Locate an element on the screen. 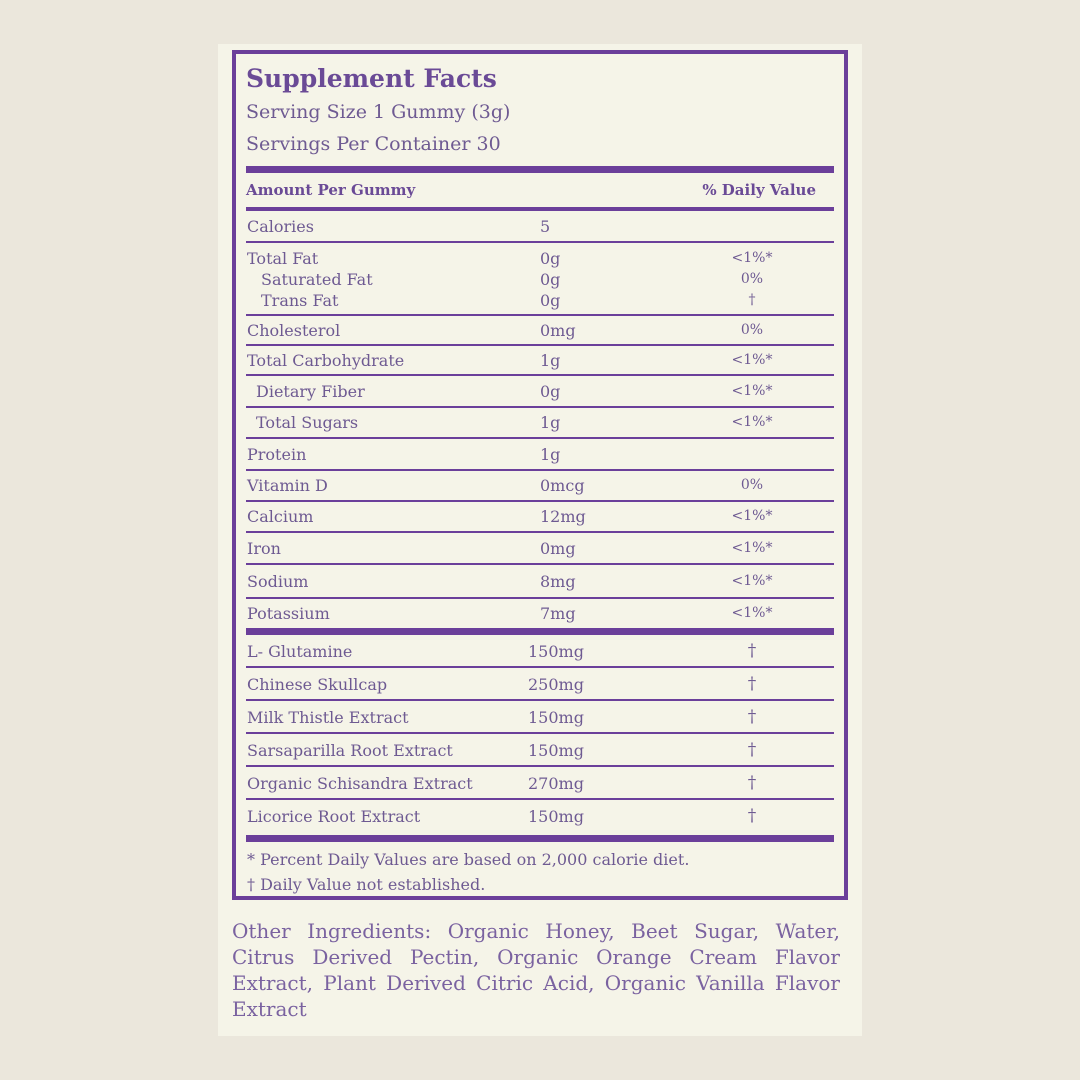 The width and height of the screenshot is (1080, 1080). footnote-dagger: † Daily Value not established. is located at coordinates (366, 884).